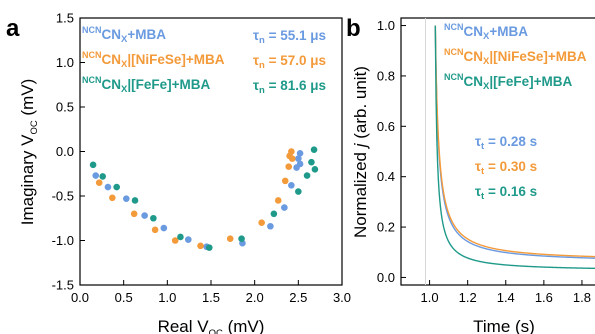 This screenshot has width=595, height=334. What do you see at coordinates (124, 35) in the screenshot?
I see `panel-a-legend-series-1: NCNCNX+MBA` at bounding box center [124, 35].